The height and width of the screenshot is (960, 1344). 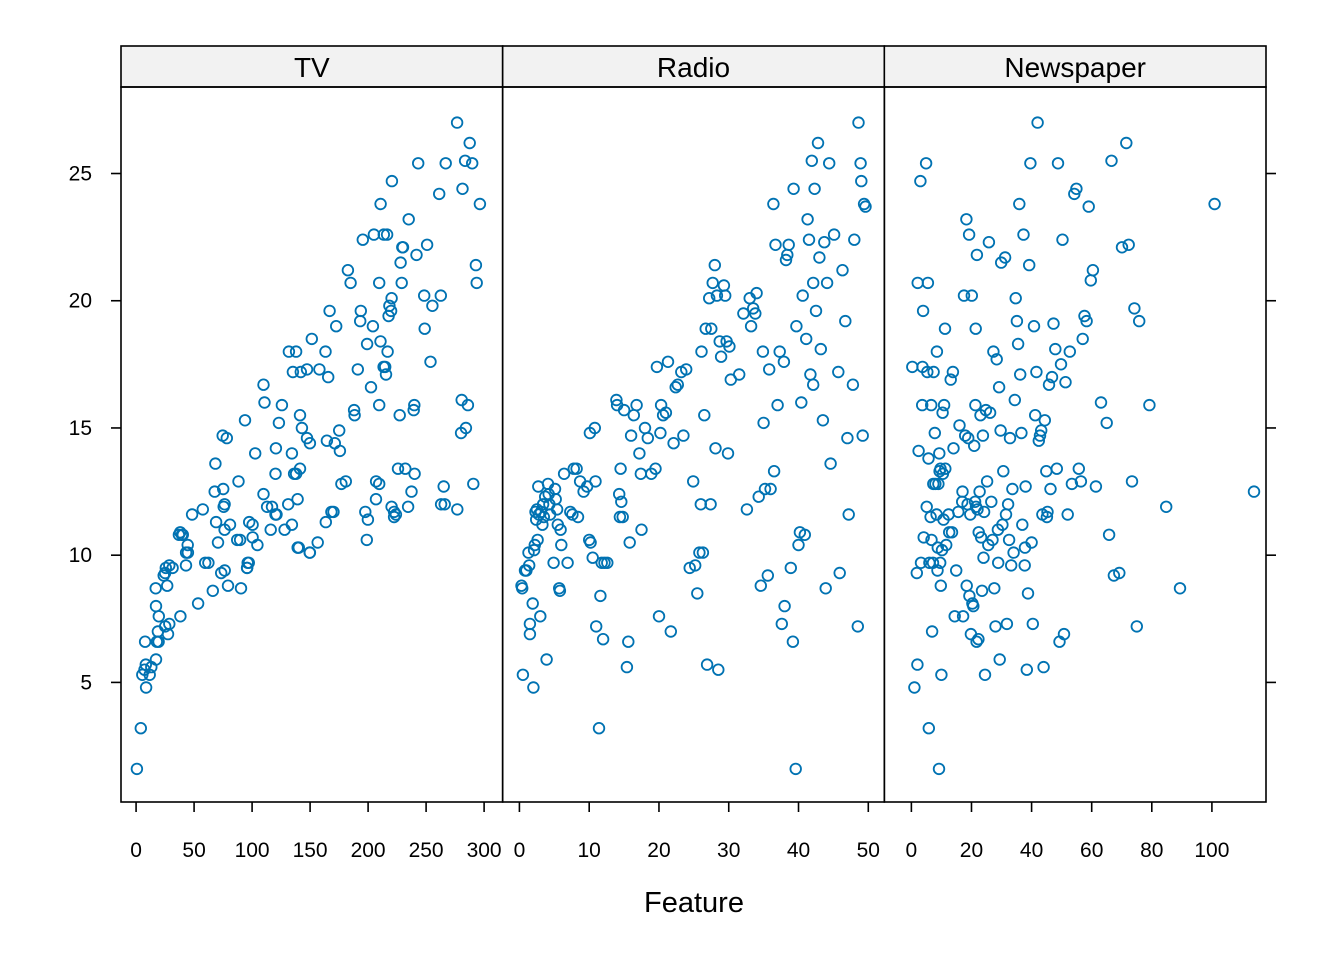 What do you see at coordinates (312, 66) in the screenshot?
I see `strip-tv` at bounding box center [312, 66].